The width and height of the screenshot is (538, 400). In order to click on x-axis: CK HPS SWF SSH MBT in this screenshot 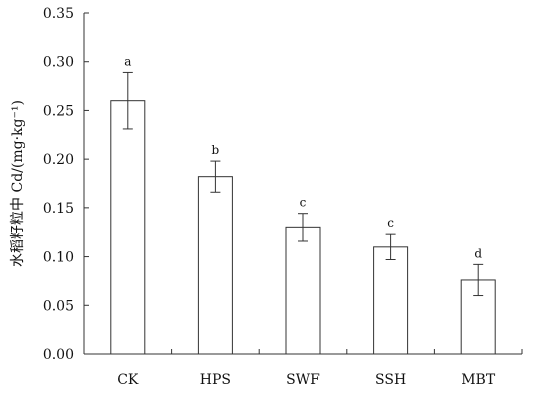, I will do `click(303, 368)`.